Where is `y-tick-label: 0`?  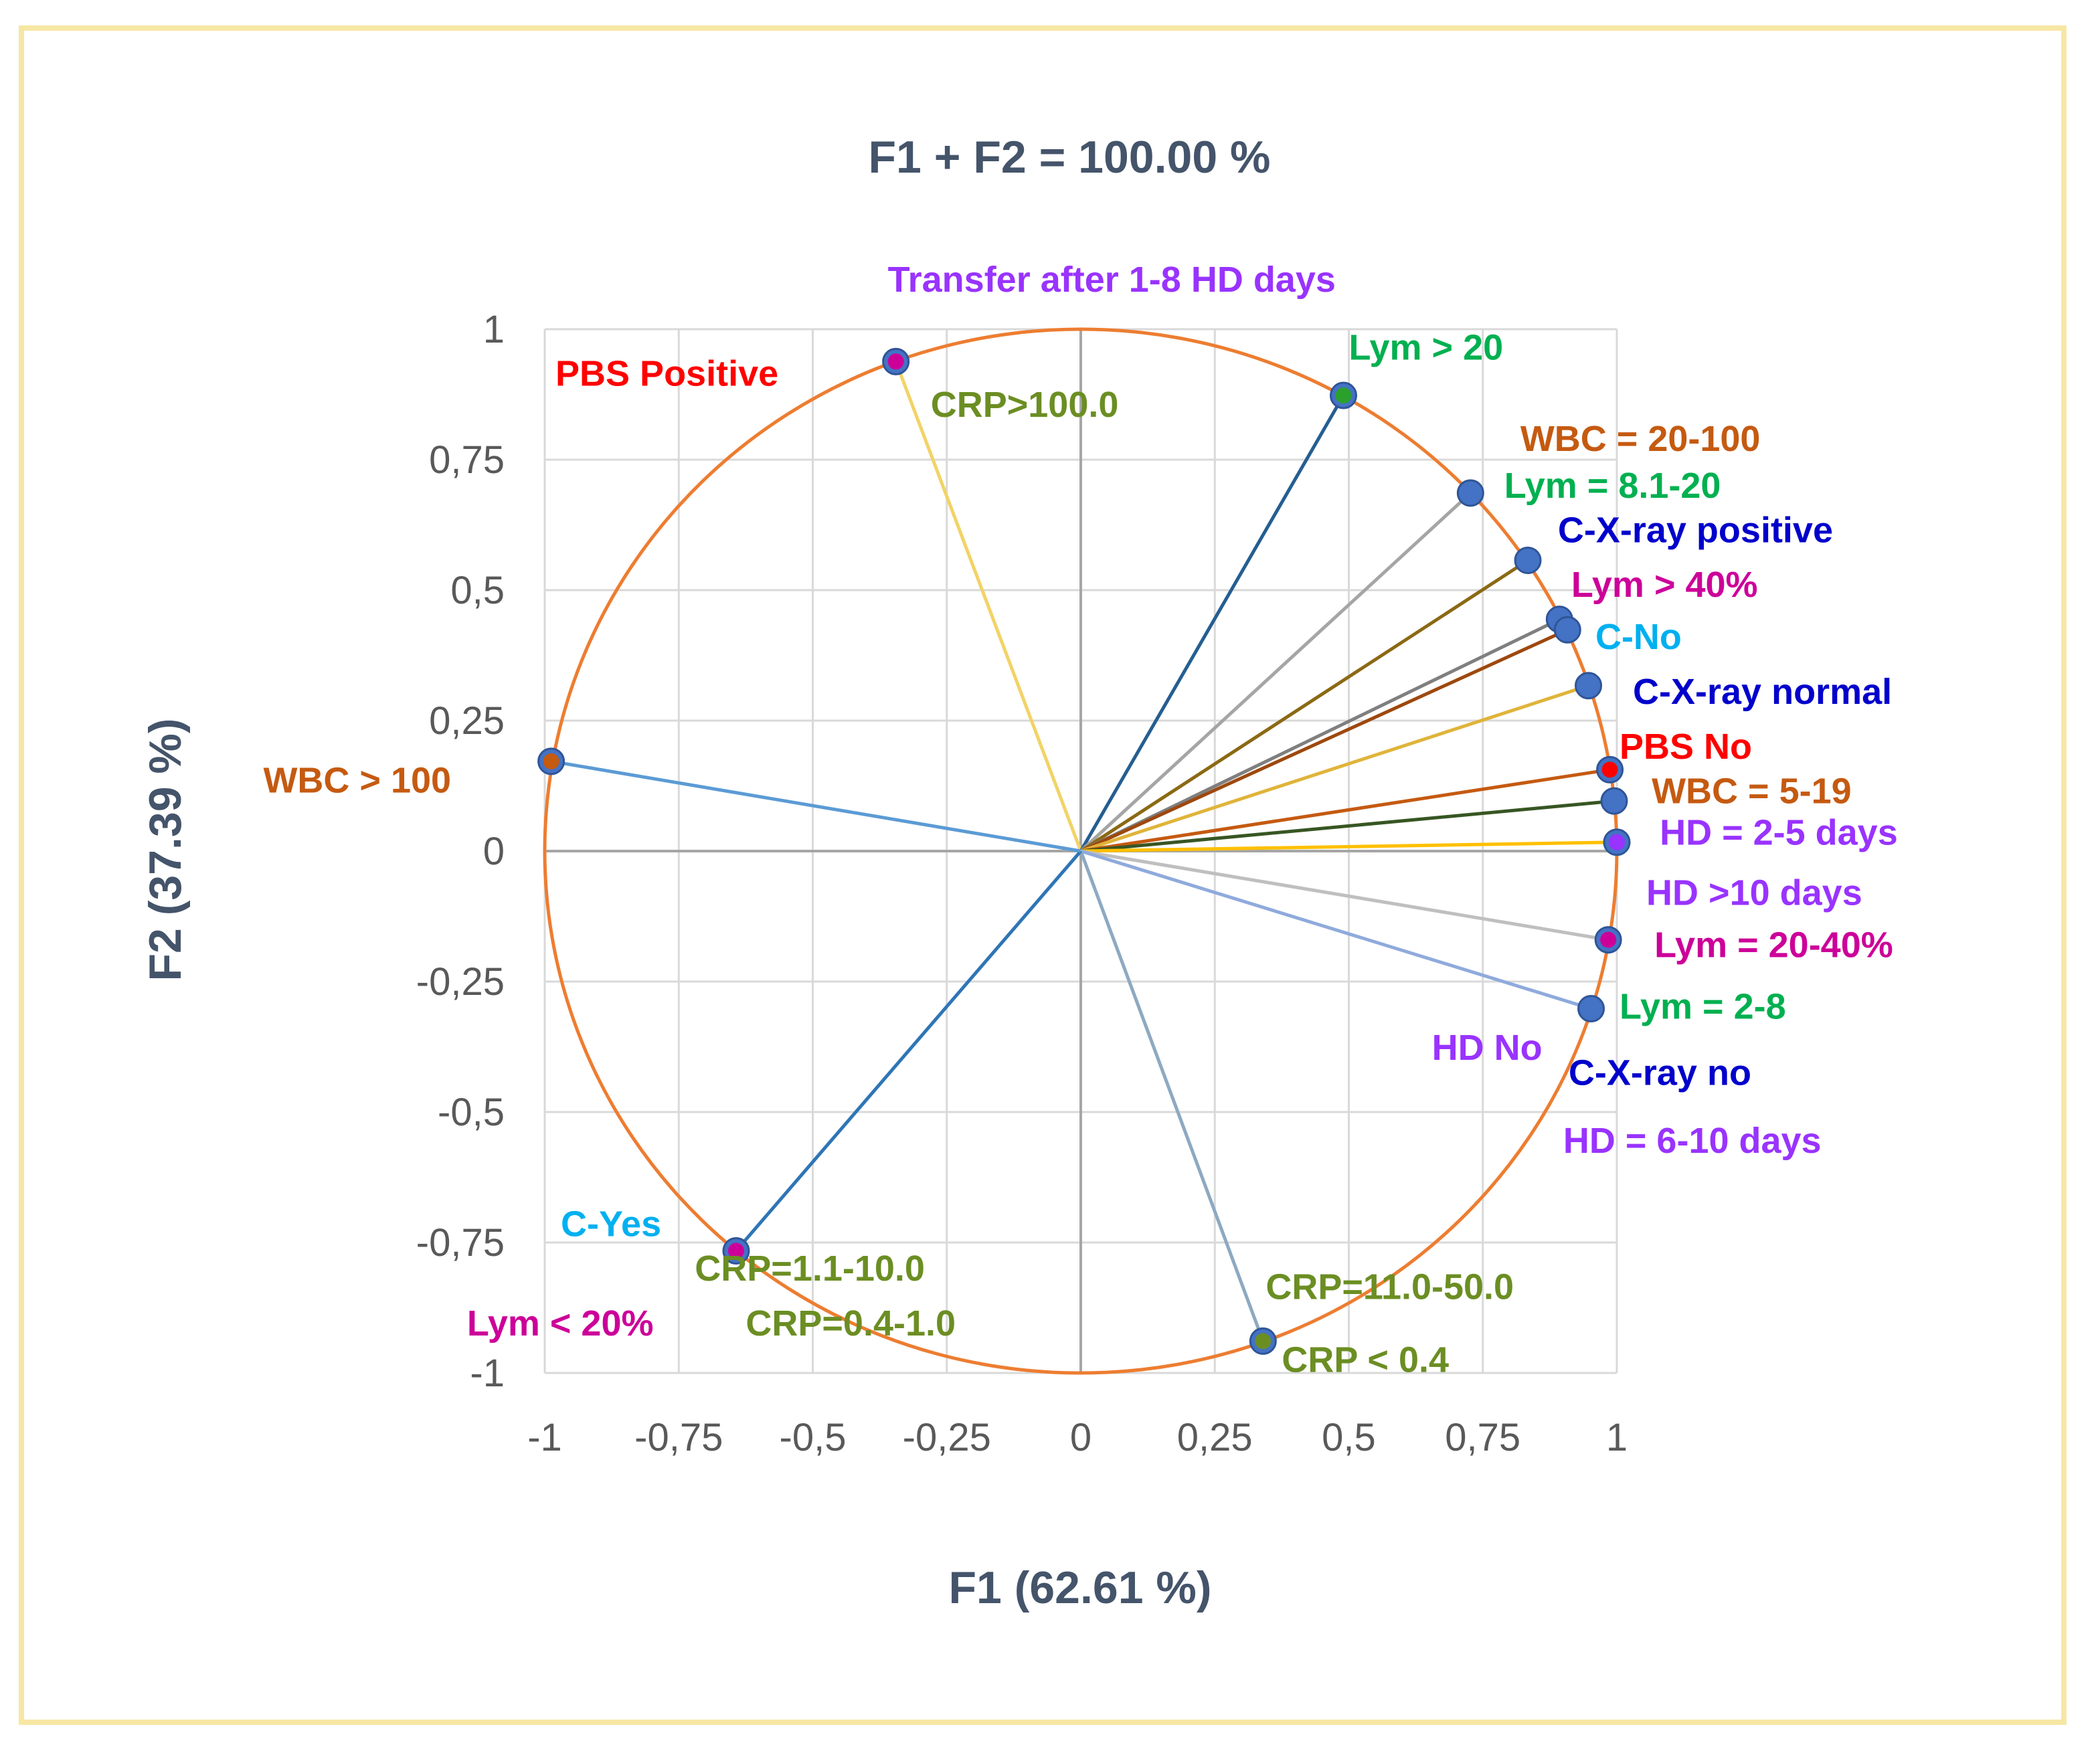 y-tick-label: 0 is located at coordinates (494, 851).